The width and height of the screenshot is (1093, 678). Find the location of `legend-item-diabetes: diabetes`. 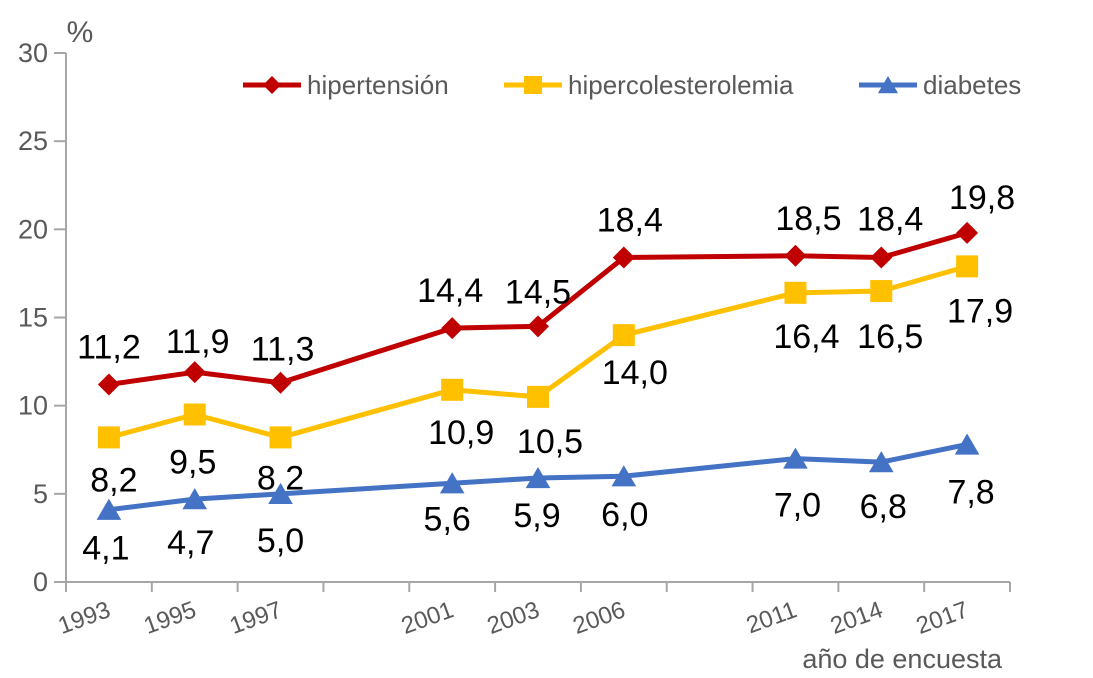

legend-item-diabetes: diabetes is located at coordinates (939, 85).